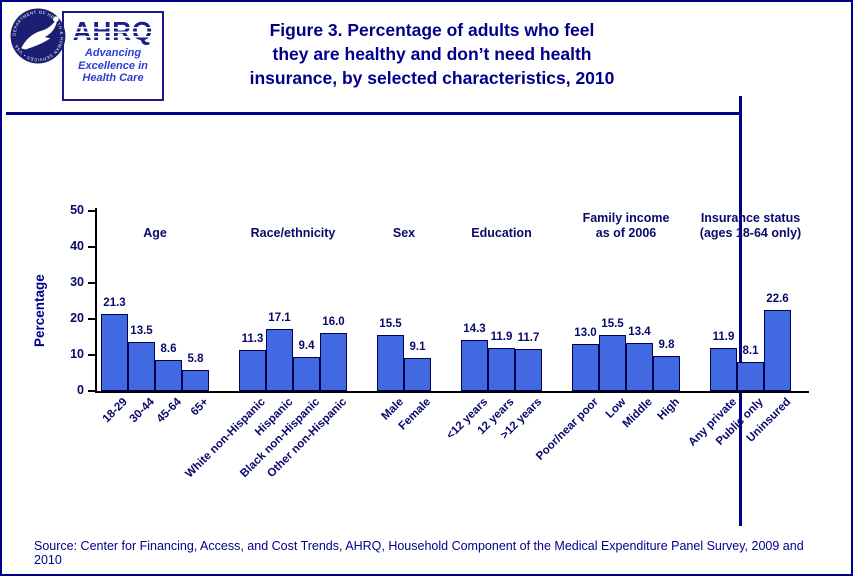  Describe the element at coordinates (77, 282) in the screenshot. I see `y-tick-label: 30` at that location.